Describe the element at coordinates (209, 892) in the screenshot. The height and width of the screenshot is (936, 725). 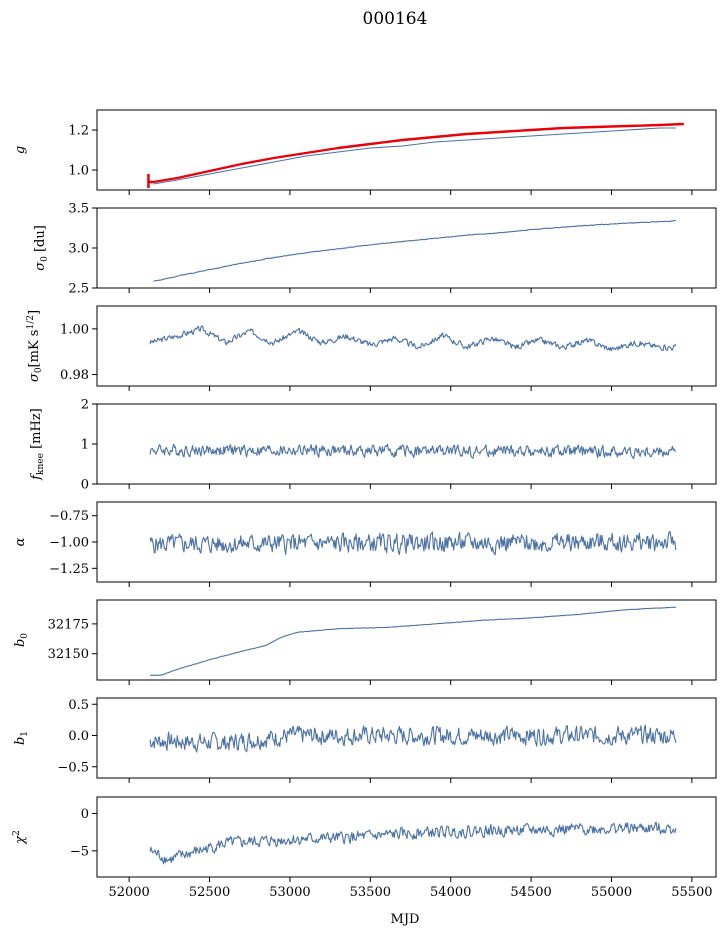
I see `x-tick-label-2: 52500` at that location.